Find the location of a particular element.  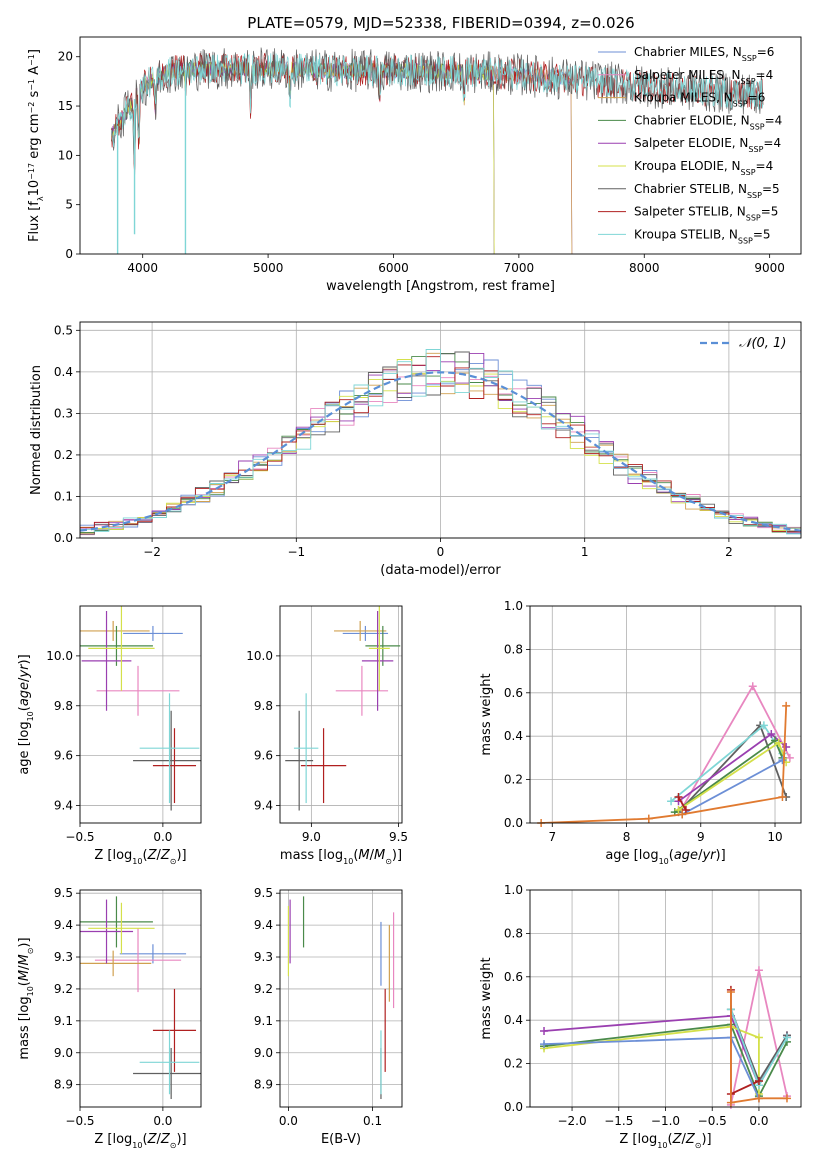

x-axis-label-part: yr is located at coordinates (709, 855).